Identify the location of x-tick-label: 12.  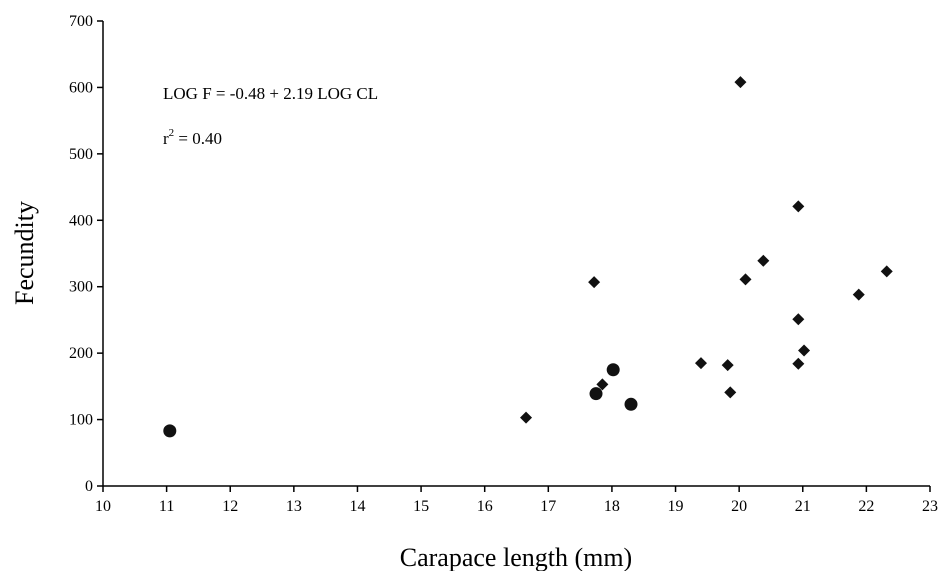
(230, 506).